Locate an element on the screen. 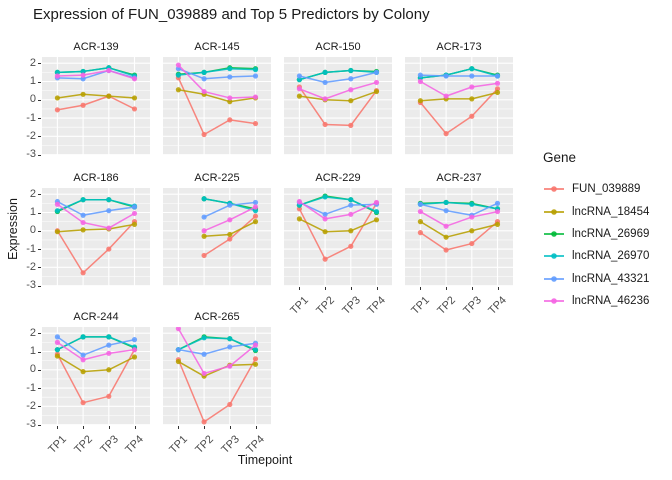 Image resolution: width=672 pixels, height=480 pixels. legend-item: lncRNA_26970 is located at coordinates (596, 256).